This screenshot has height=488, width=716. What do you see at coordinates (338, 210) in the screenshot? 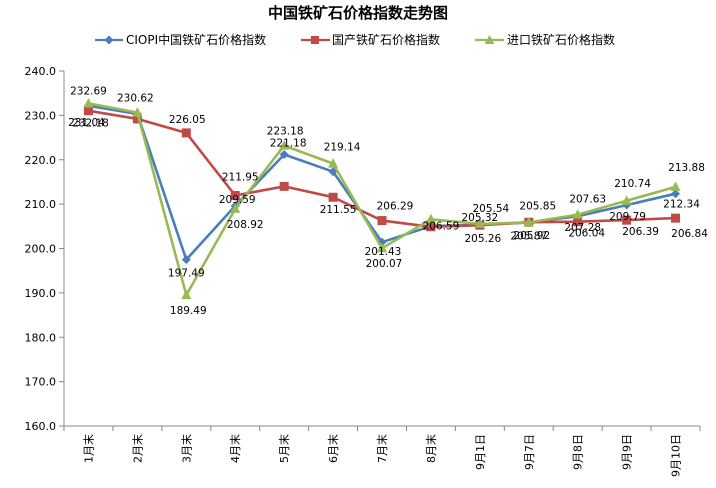
I see `data-label: 211.55` at bounding box center [338, 210].